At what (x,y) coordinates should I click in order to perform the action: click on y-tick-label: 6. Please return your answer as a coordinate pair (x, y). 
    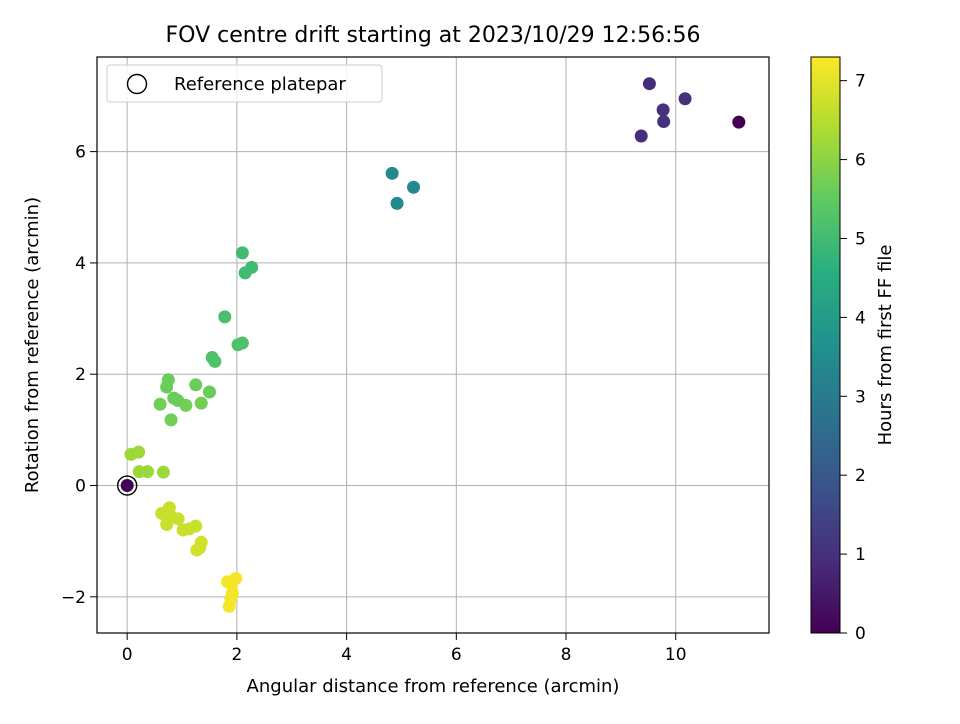
    Looking at the image, I should click on (80, 153).